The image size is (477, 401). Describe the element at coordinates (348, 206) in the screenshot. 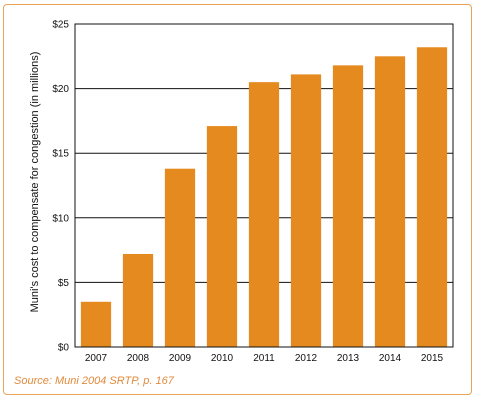

I see `bar-2013` at that location.